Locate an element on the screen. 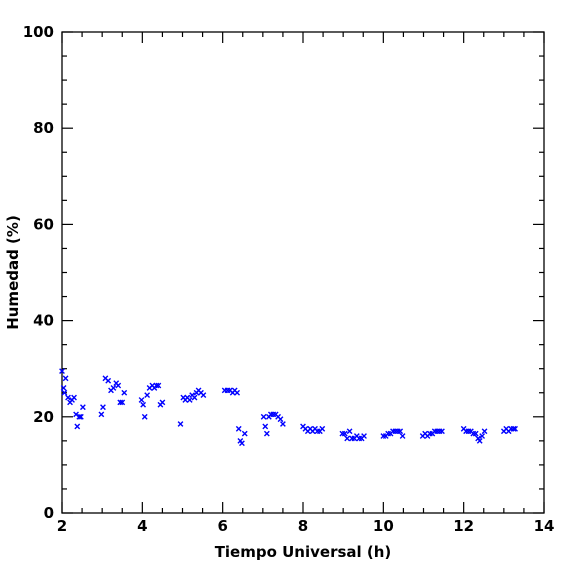 The width and height of the screenshot is (574, 574). y-tick-label: 40 is located at coordinates (43, 321).